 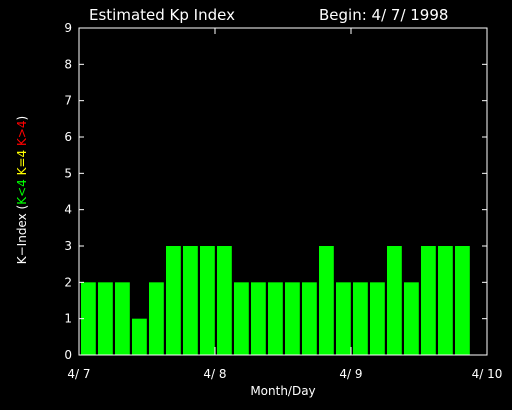 What do you see at coordinates (68, 210) in the screenshot?
I see `y-tick-label: 4` at bounding box center [68, 210].